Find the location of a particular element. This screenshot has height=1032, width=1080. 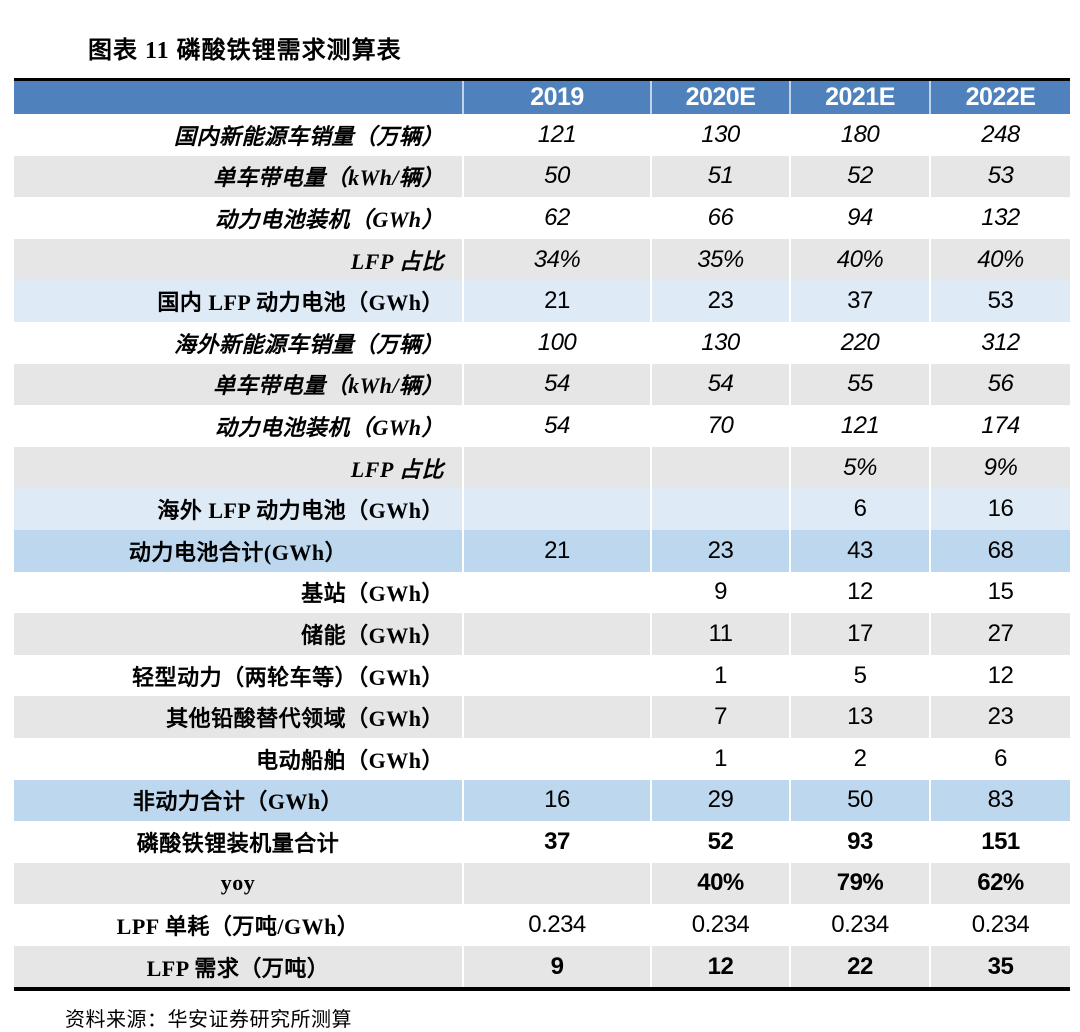

row-label: 动力电池合计(GWh） is located at coordinates (238, 552).